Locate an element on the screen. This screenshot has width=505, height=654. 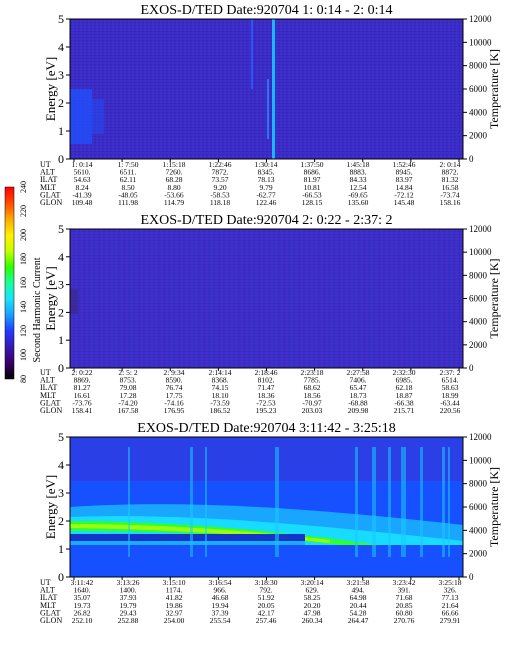
table-cell: 279.91 is located at coordinates (450, 620).